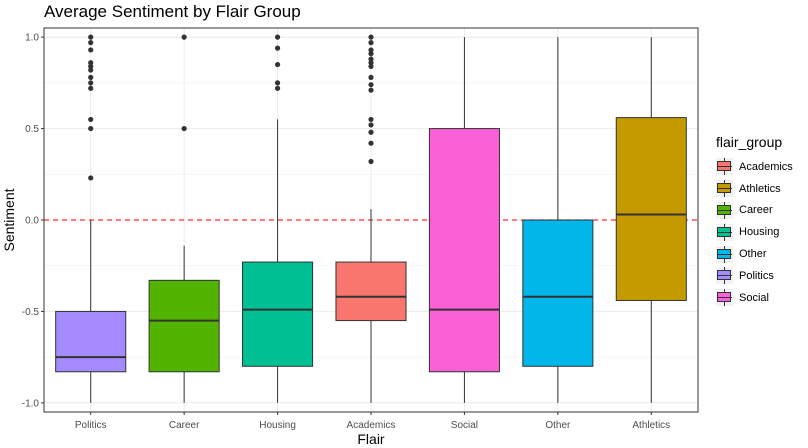 The image size is (808, 448). Describe the element at coordinates (464, 425) in the screenshot. I see `x-tick-label: Social` at that location.